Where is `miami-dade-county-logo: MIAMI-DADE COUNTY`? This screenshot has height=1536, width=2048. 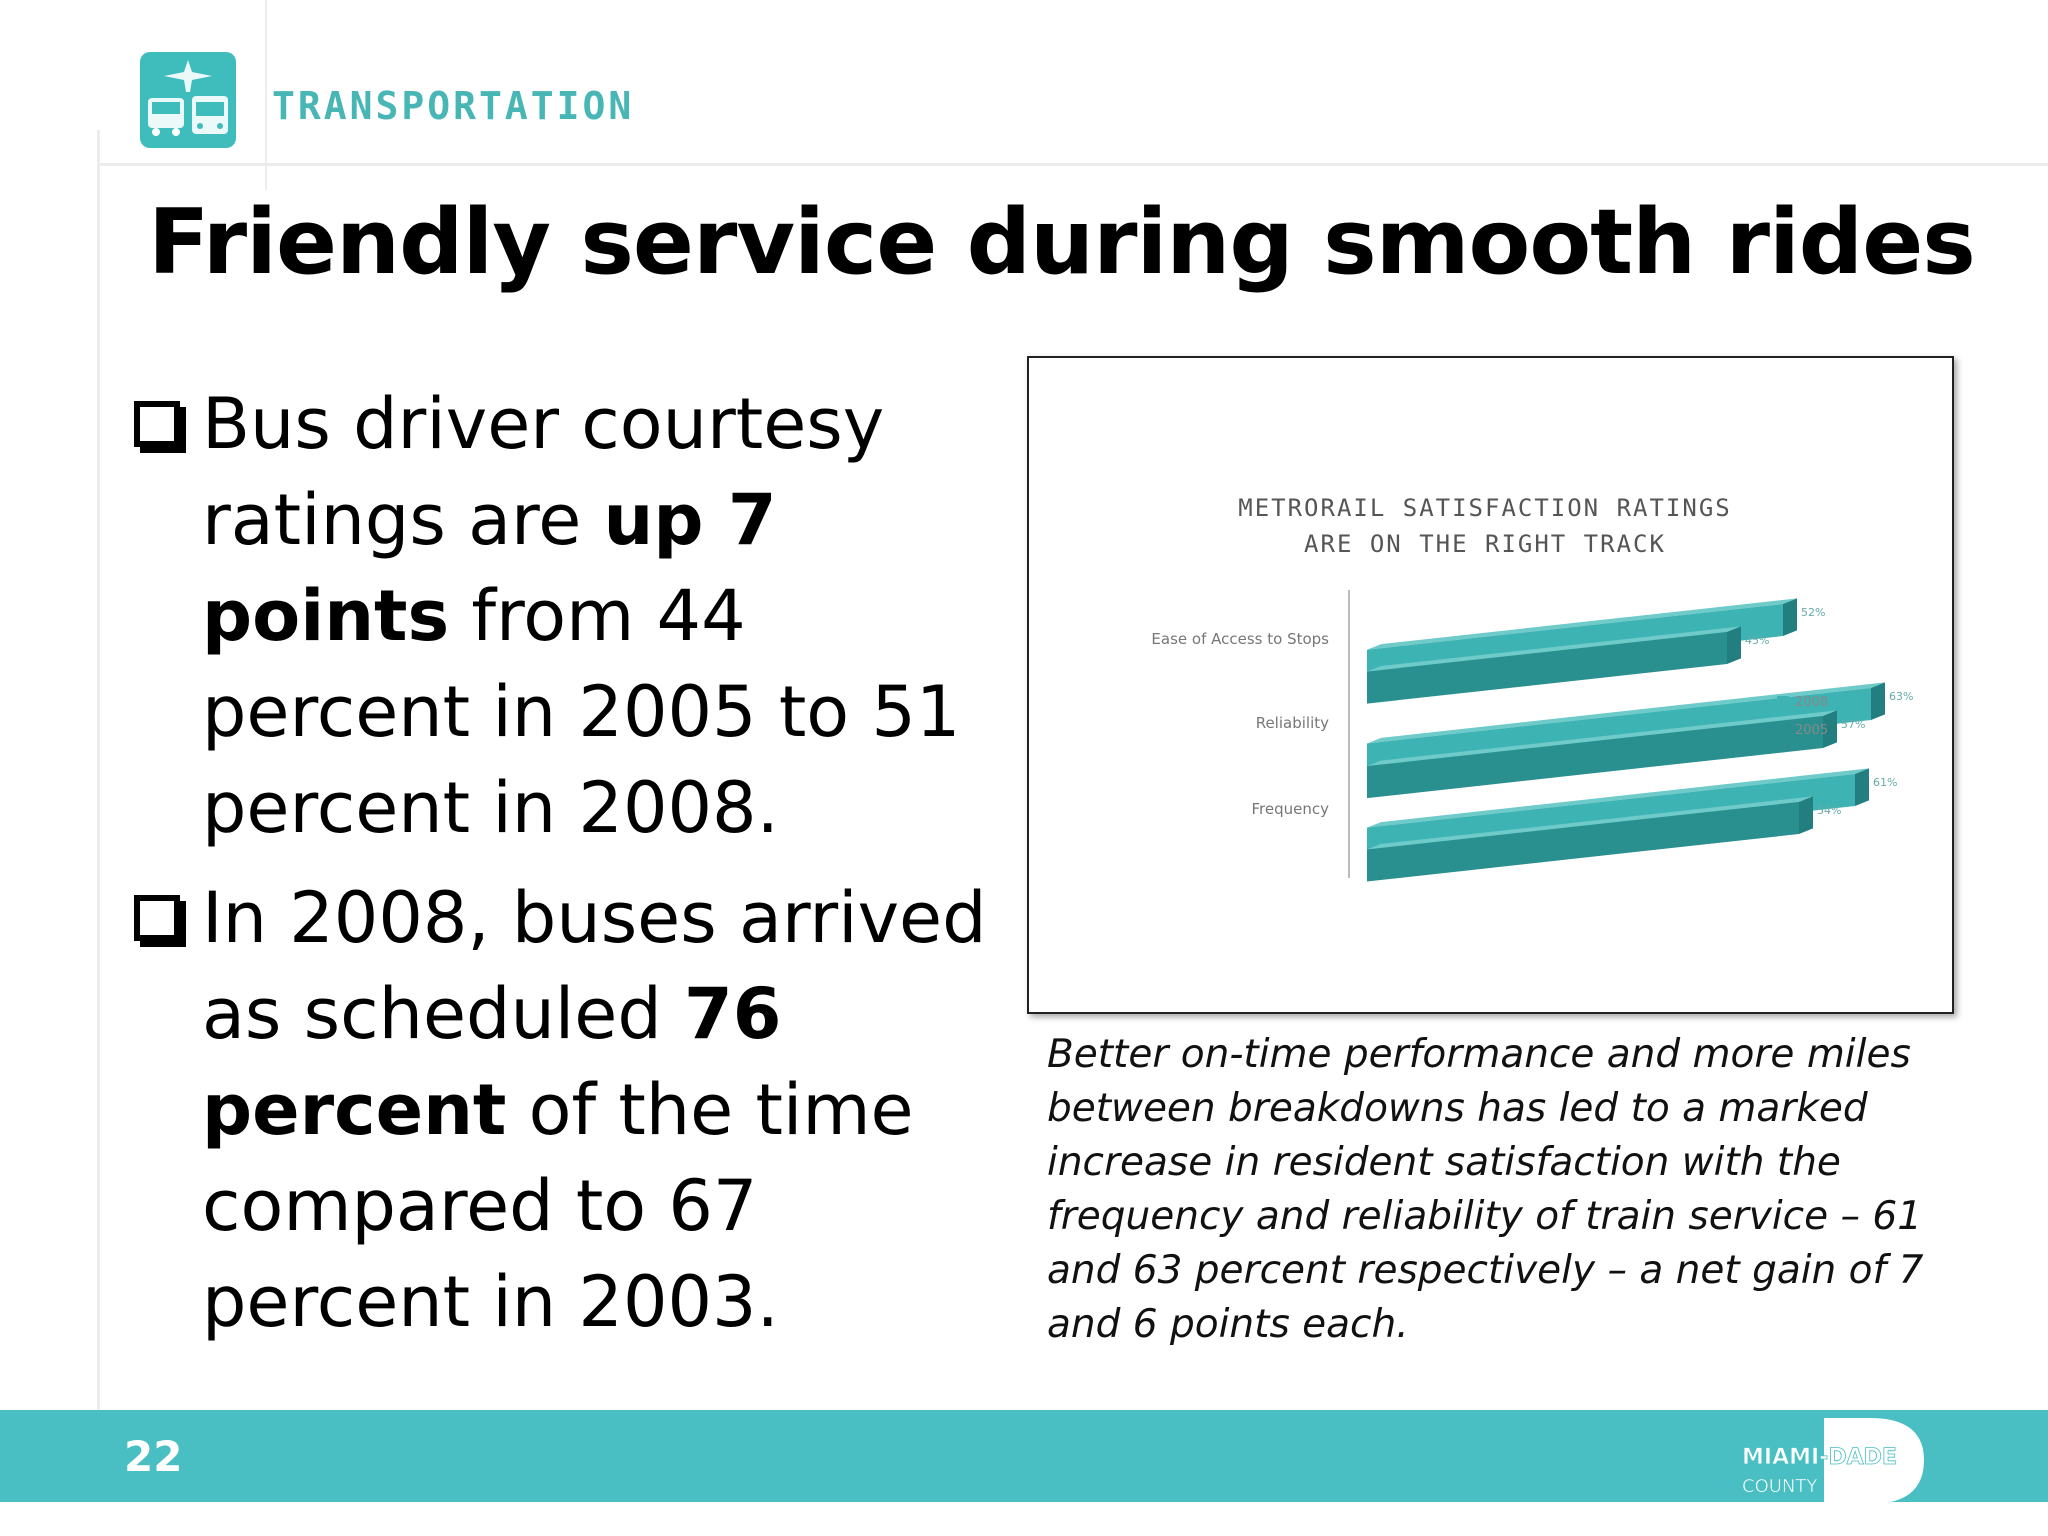 miami-dade-county-logo: MIAMI-DADE COUNTY is located at coordinates (1835, 1460).